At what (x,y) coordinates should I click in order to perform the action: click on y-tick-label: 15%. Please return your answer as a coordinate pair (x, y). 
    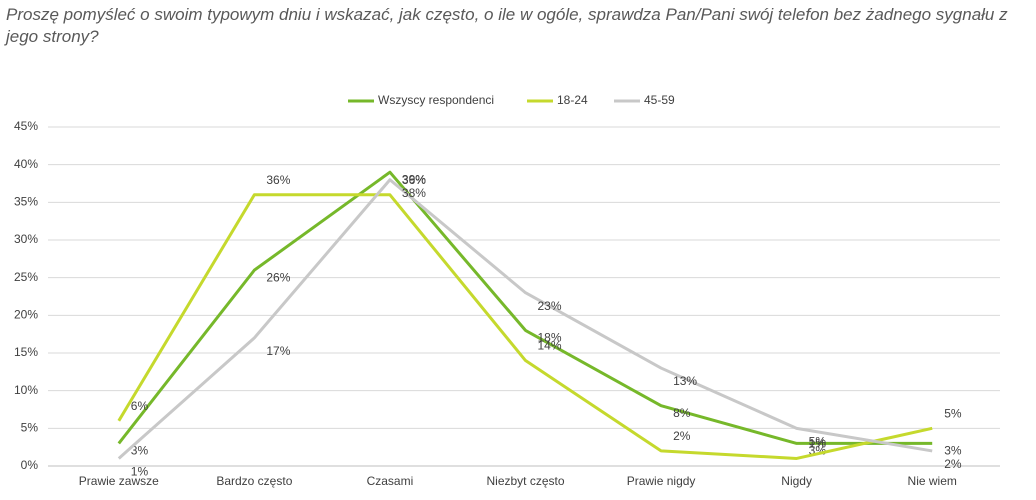
    Looking at the image, I should click on (26, 352).